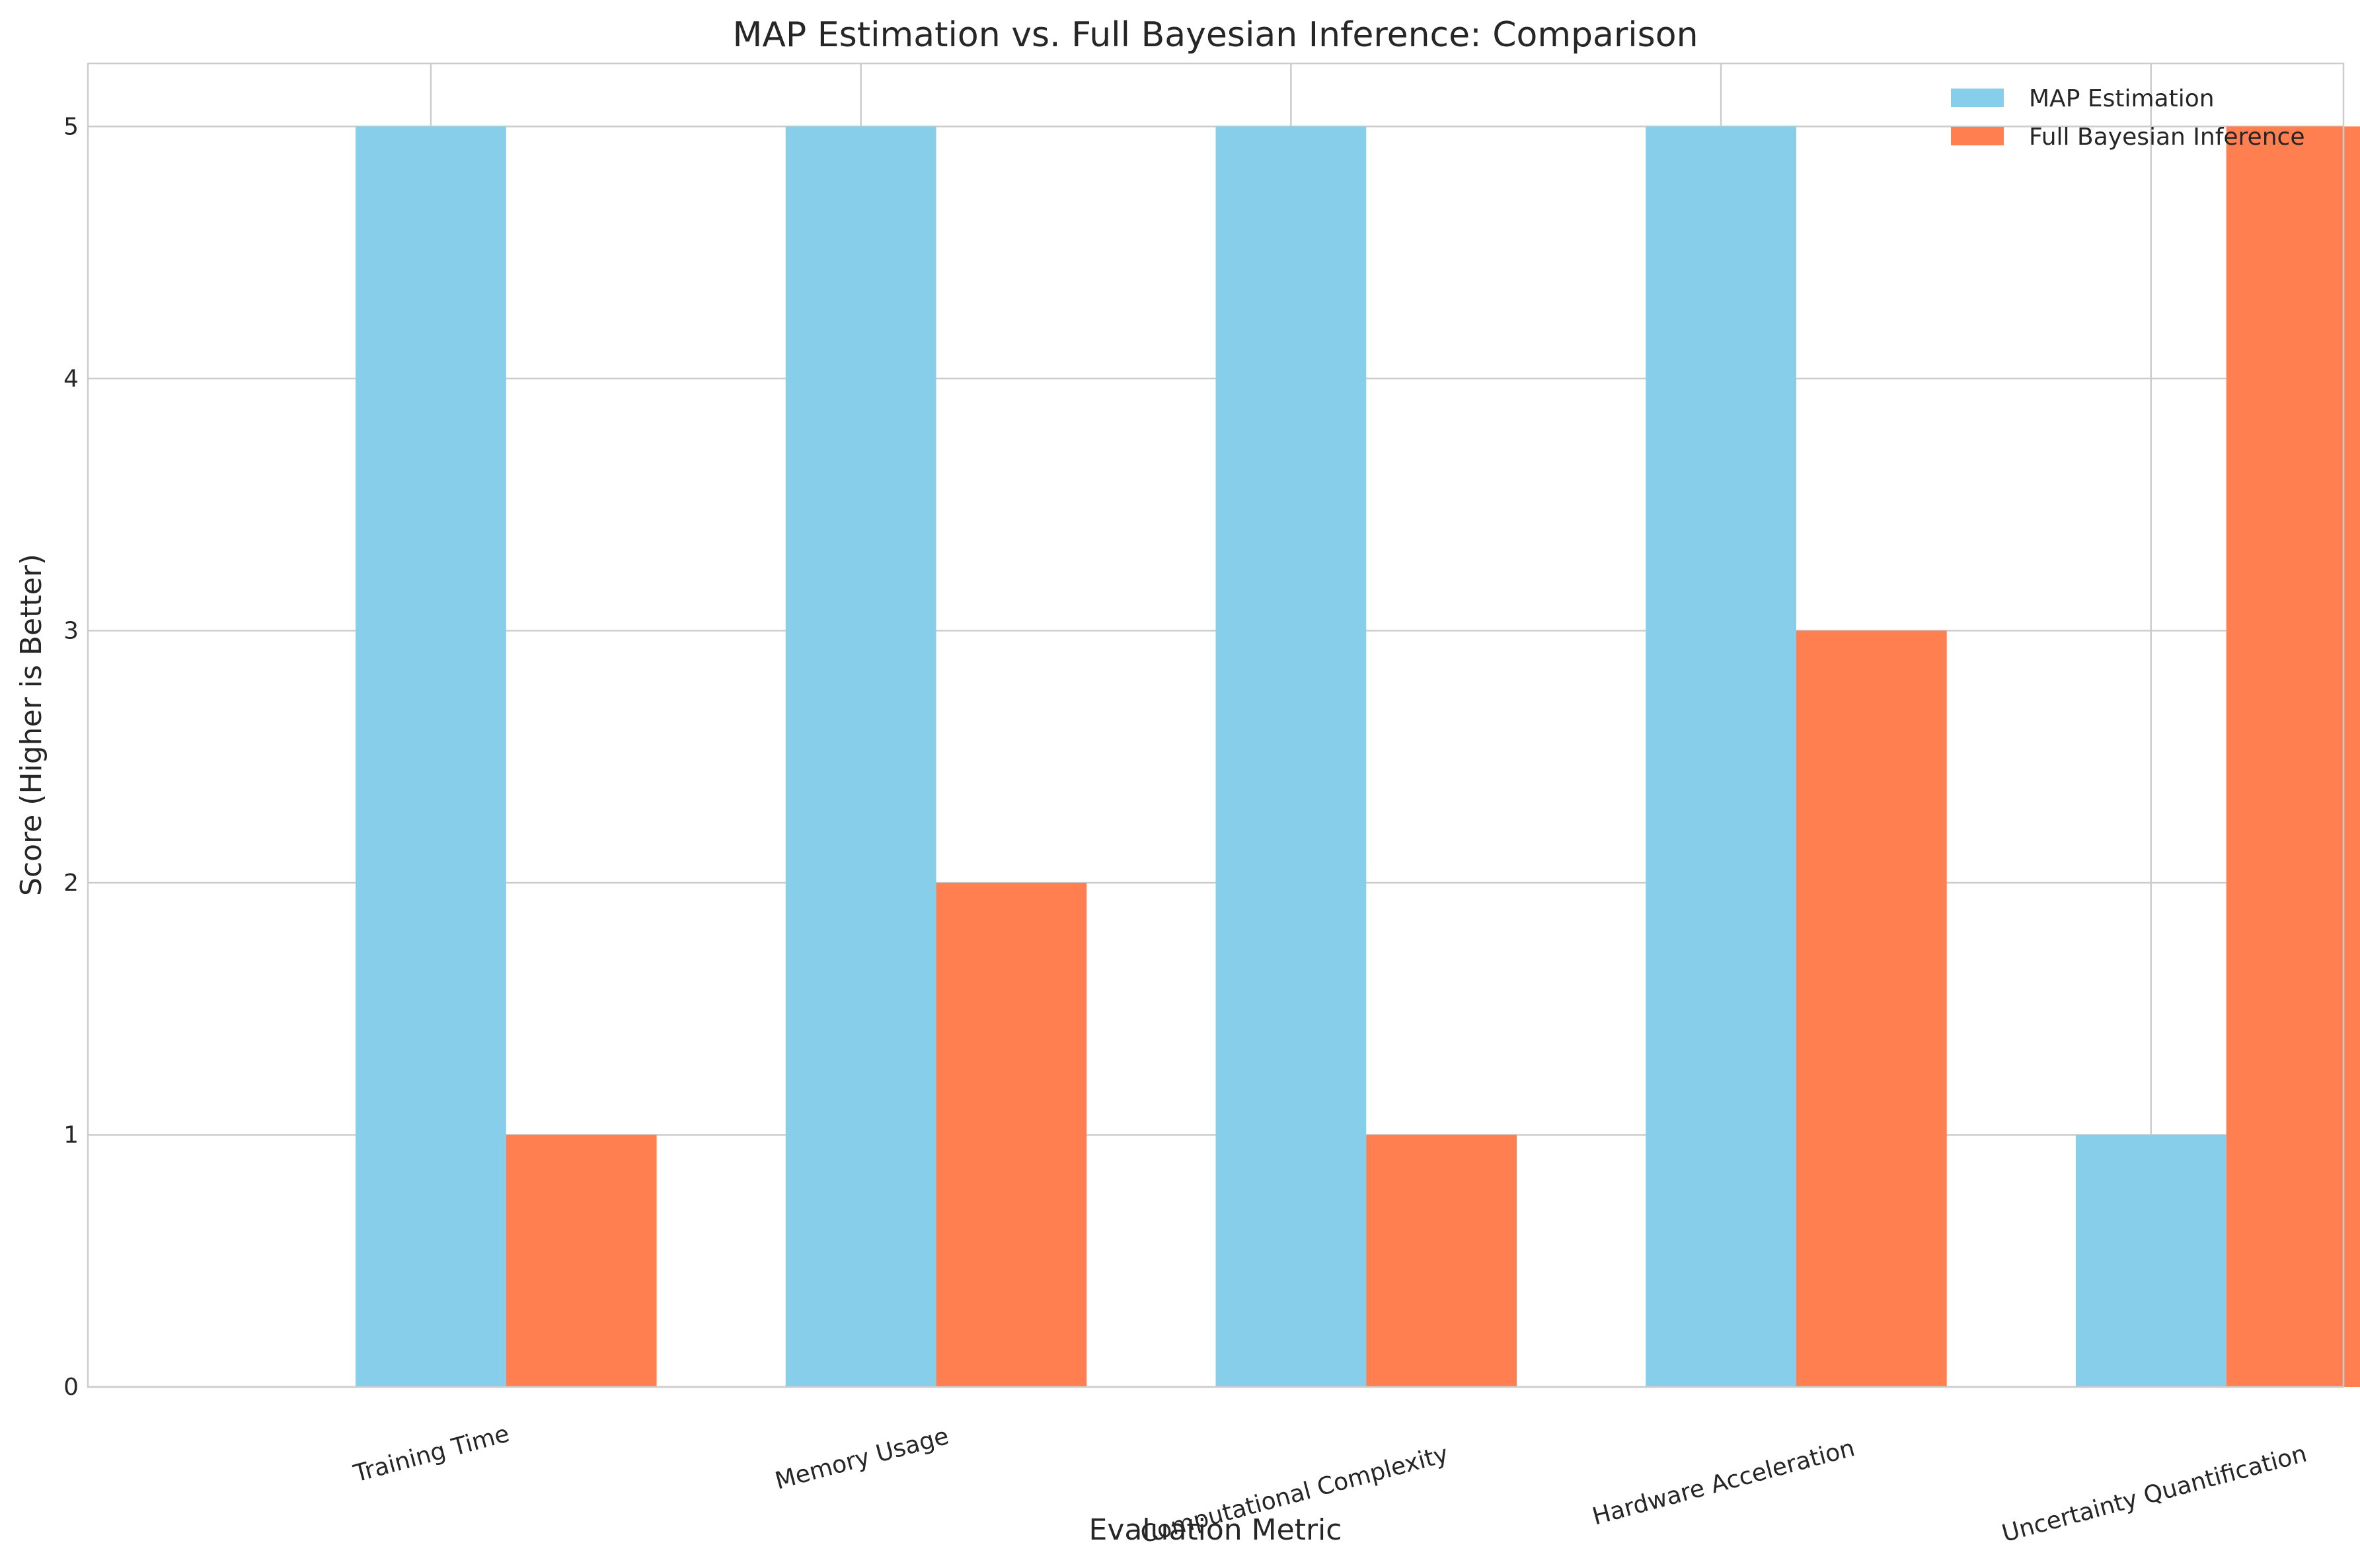  Describe the element at coordinates (862, 1459) in the screenshot. I see `x-tick-label: Memory Usage` at that location.